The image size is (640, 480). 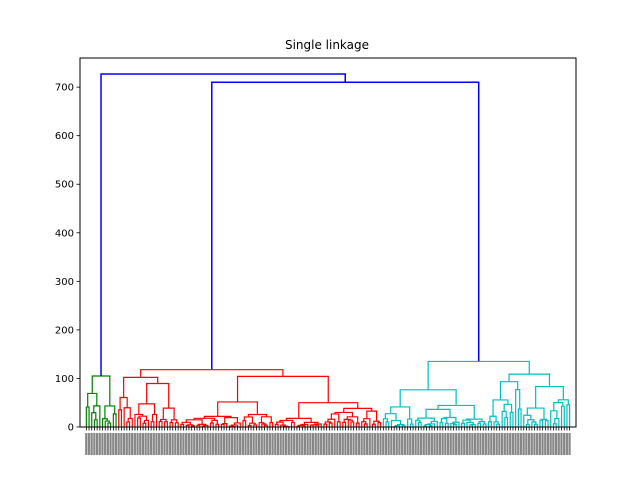 What do you see at coordinates (64, 379) in the screenshot?
I see `y-tick-label: 100` at bounding box center [64, 379].